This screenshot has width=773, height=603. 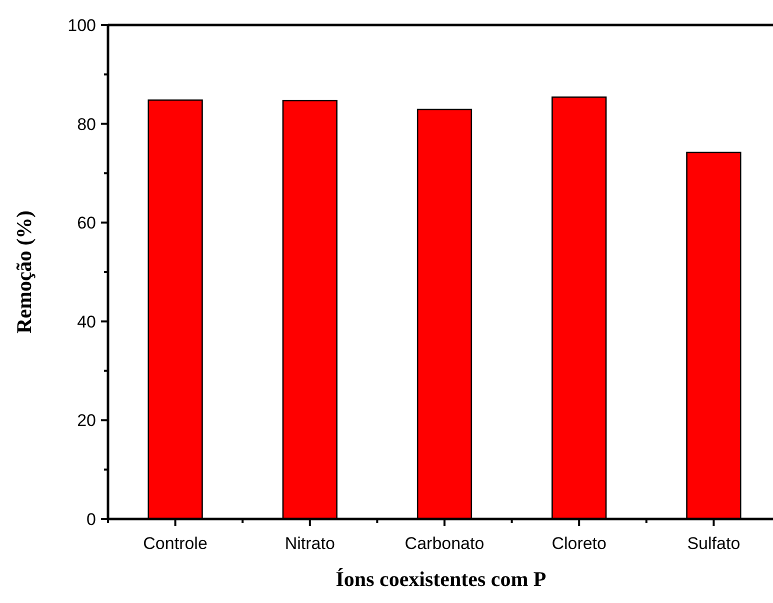 What do you see at coordinates (86, 420) in the screenshot?
I see `y-tick-label: 20` at bounding box center [86, 420].